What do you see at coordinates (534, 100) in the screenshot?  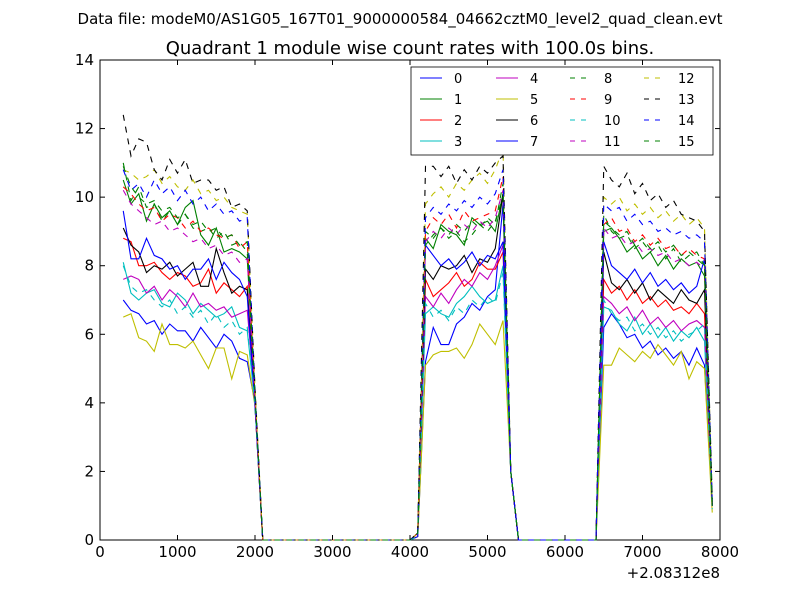 I see `legend-label-5: 5` at bounding box center [534, 100].